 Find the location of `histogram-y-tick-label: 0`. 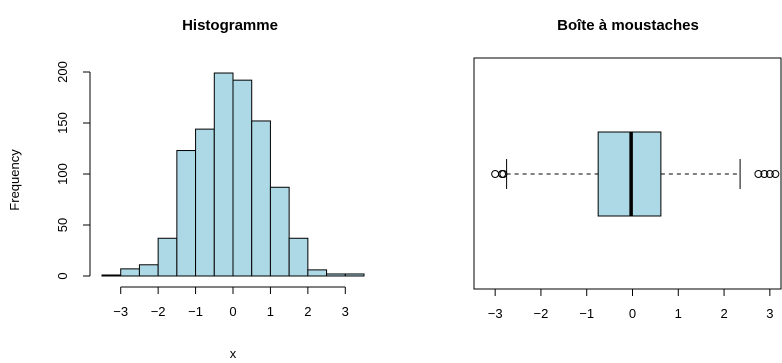

histogram-y-tick-label: 0 is located at coordinates (62, 275).